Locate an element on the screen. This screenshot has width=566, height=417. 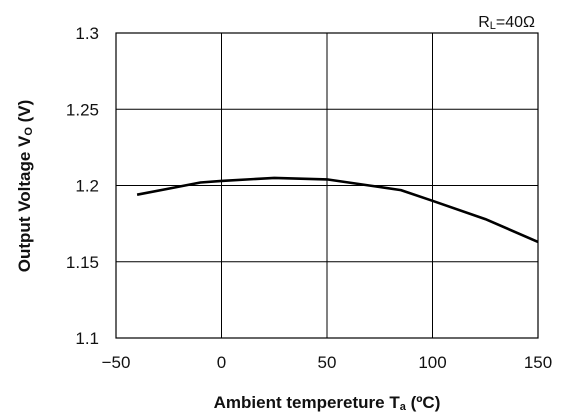
y-tick-label: 1.3 is located at coordinates (87, 33).